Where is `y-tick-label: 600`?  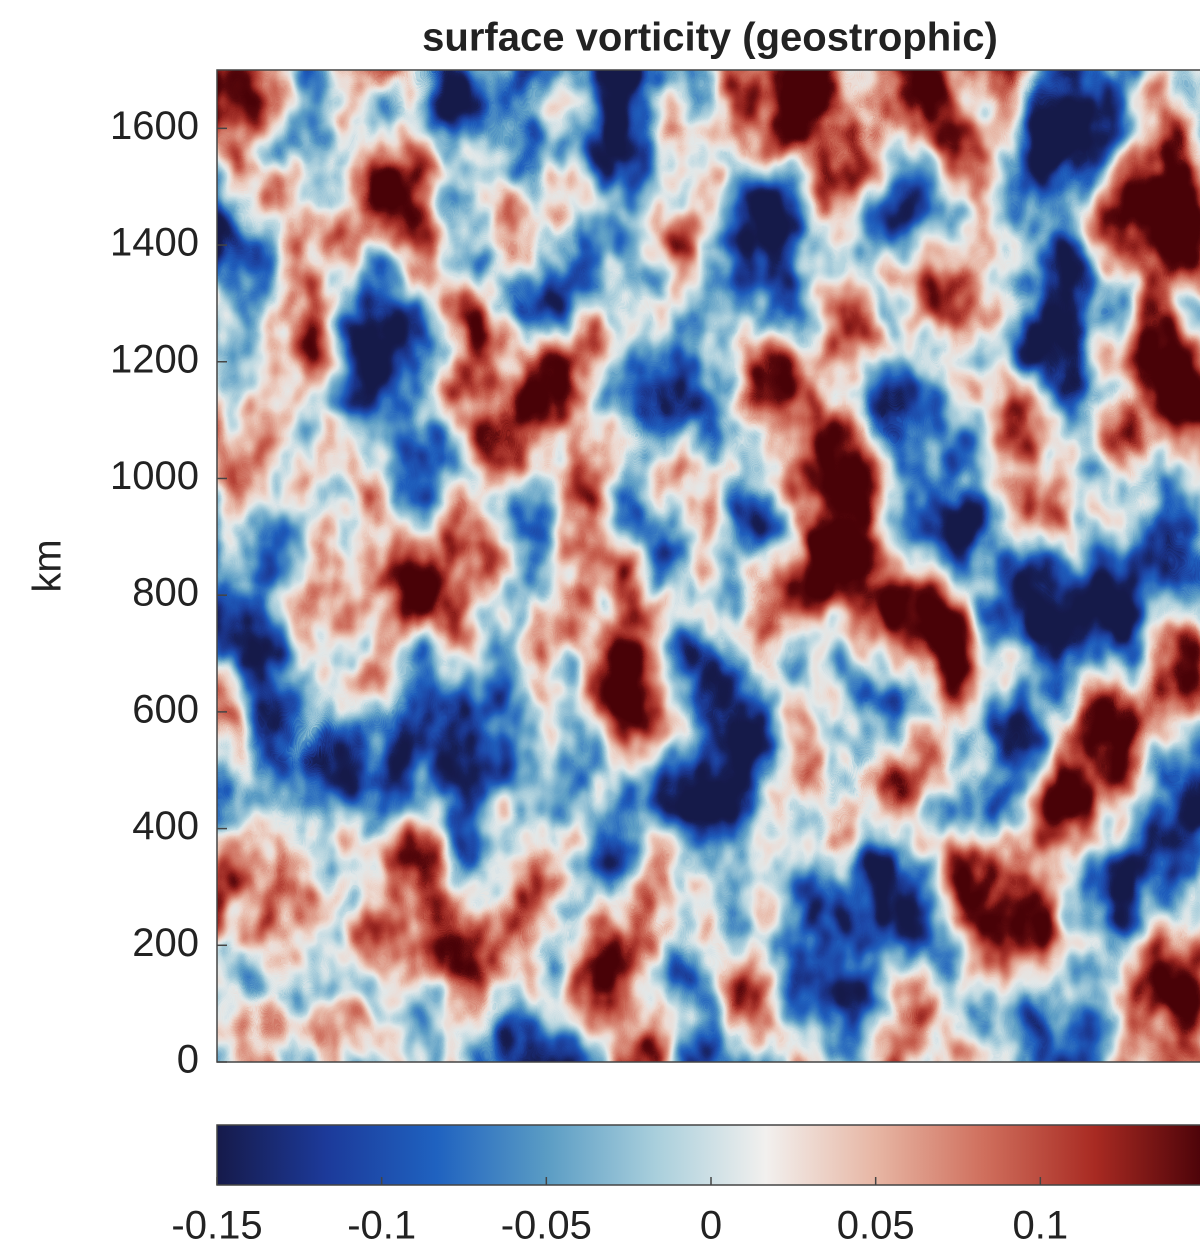 y-tick-label: 600 is located at coordinates (165, 709).